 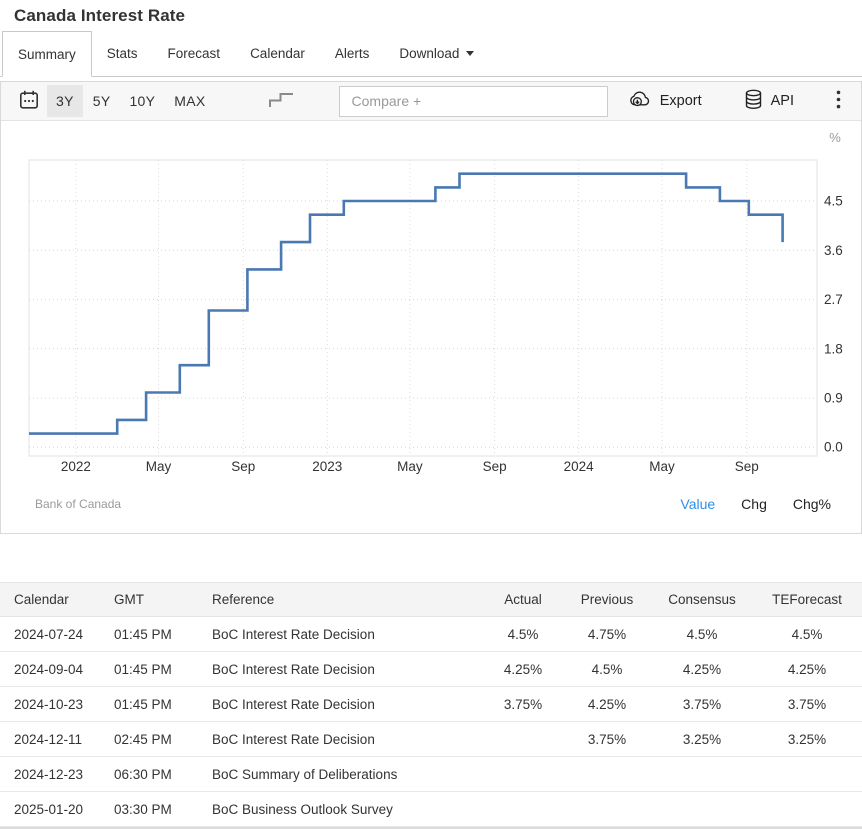 I want to click on table-cell: 03:30 PM, so click(x=155, y=809).